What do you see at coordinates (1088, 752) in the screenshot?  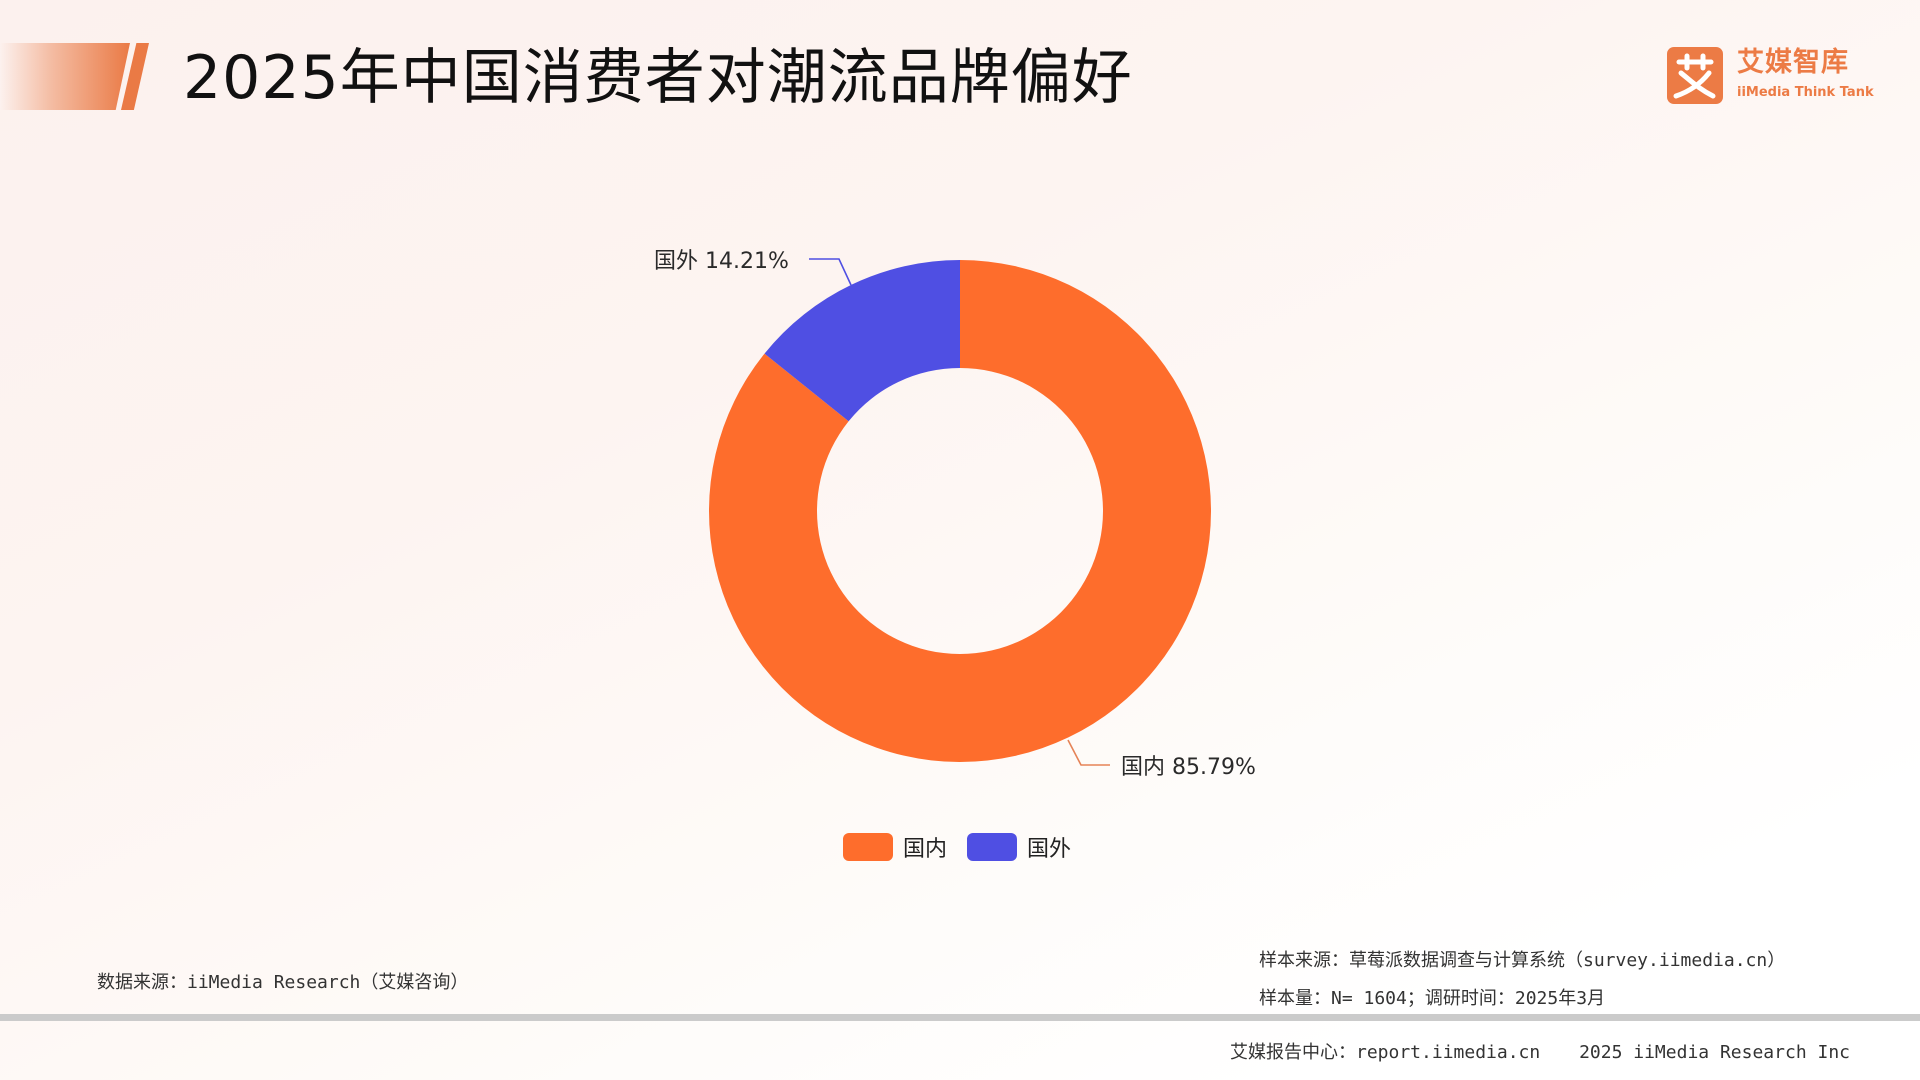 I see `leader-line-domestic` at bounding box center [1088, 752].